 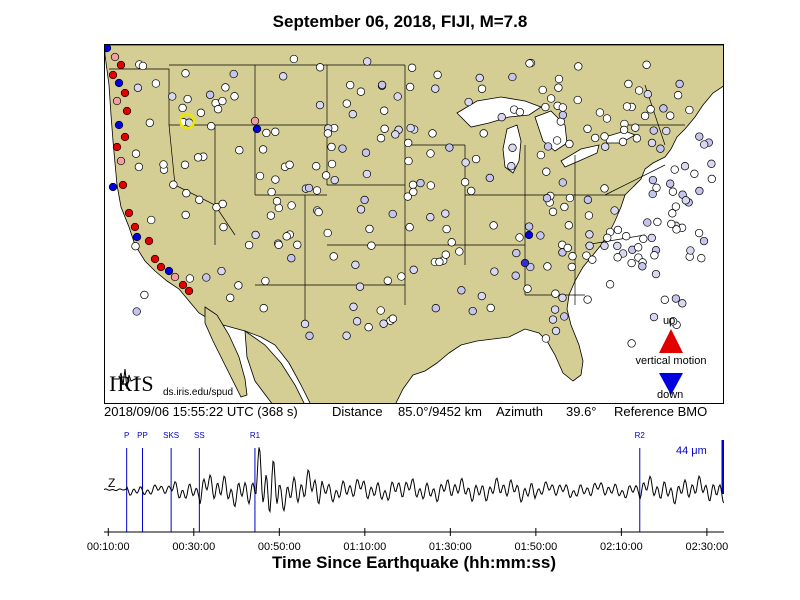 I want to click on up-arrow-icon, so click(x=671, y=341).